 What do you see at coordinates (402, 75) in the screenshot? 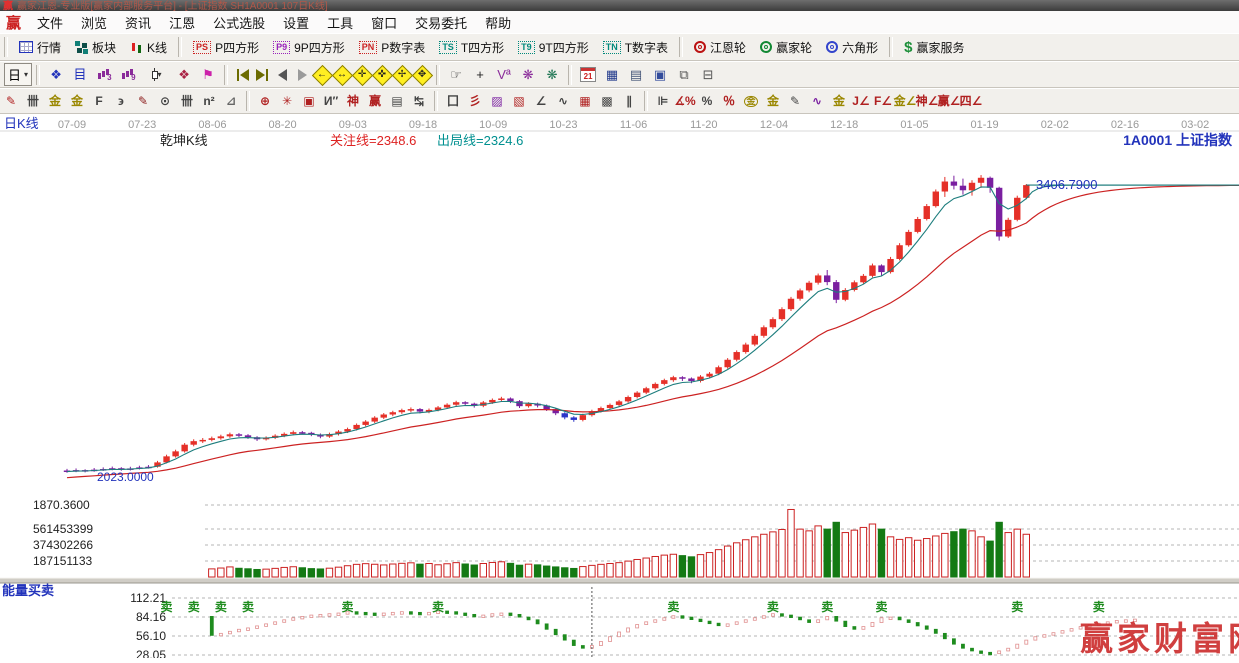
I see `zoom-expand-icon: ✢` at bounding box center [402, 75].